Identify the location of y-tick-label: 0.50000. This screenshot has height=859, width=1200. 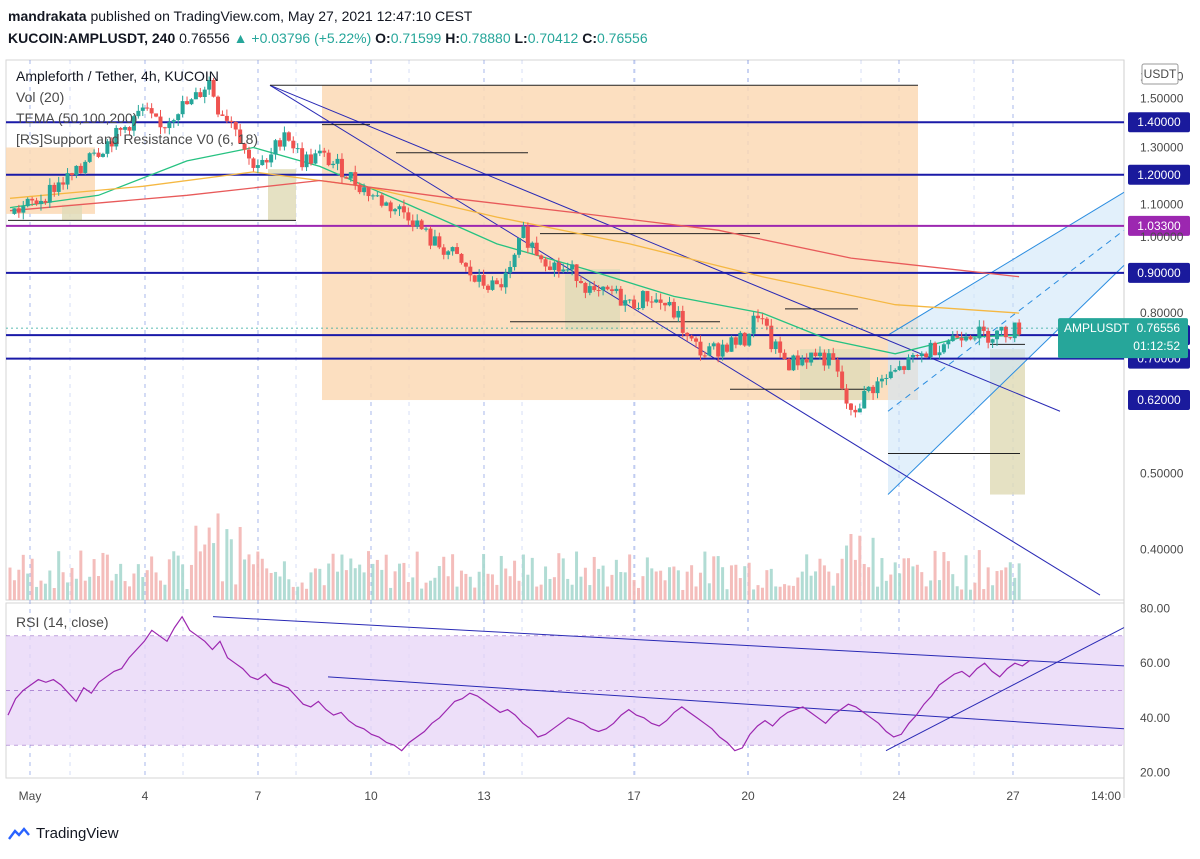
(1162, 473).